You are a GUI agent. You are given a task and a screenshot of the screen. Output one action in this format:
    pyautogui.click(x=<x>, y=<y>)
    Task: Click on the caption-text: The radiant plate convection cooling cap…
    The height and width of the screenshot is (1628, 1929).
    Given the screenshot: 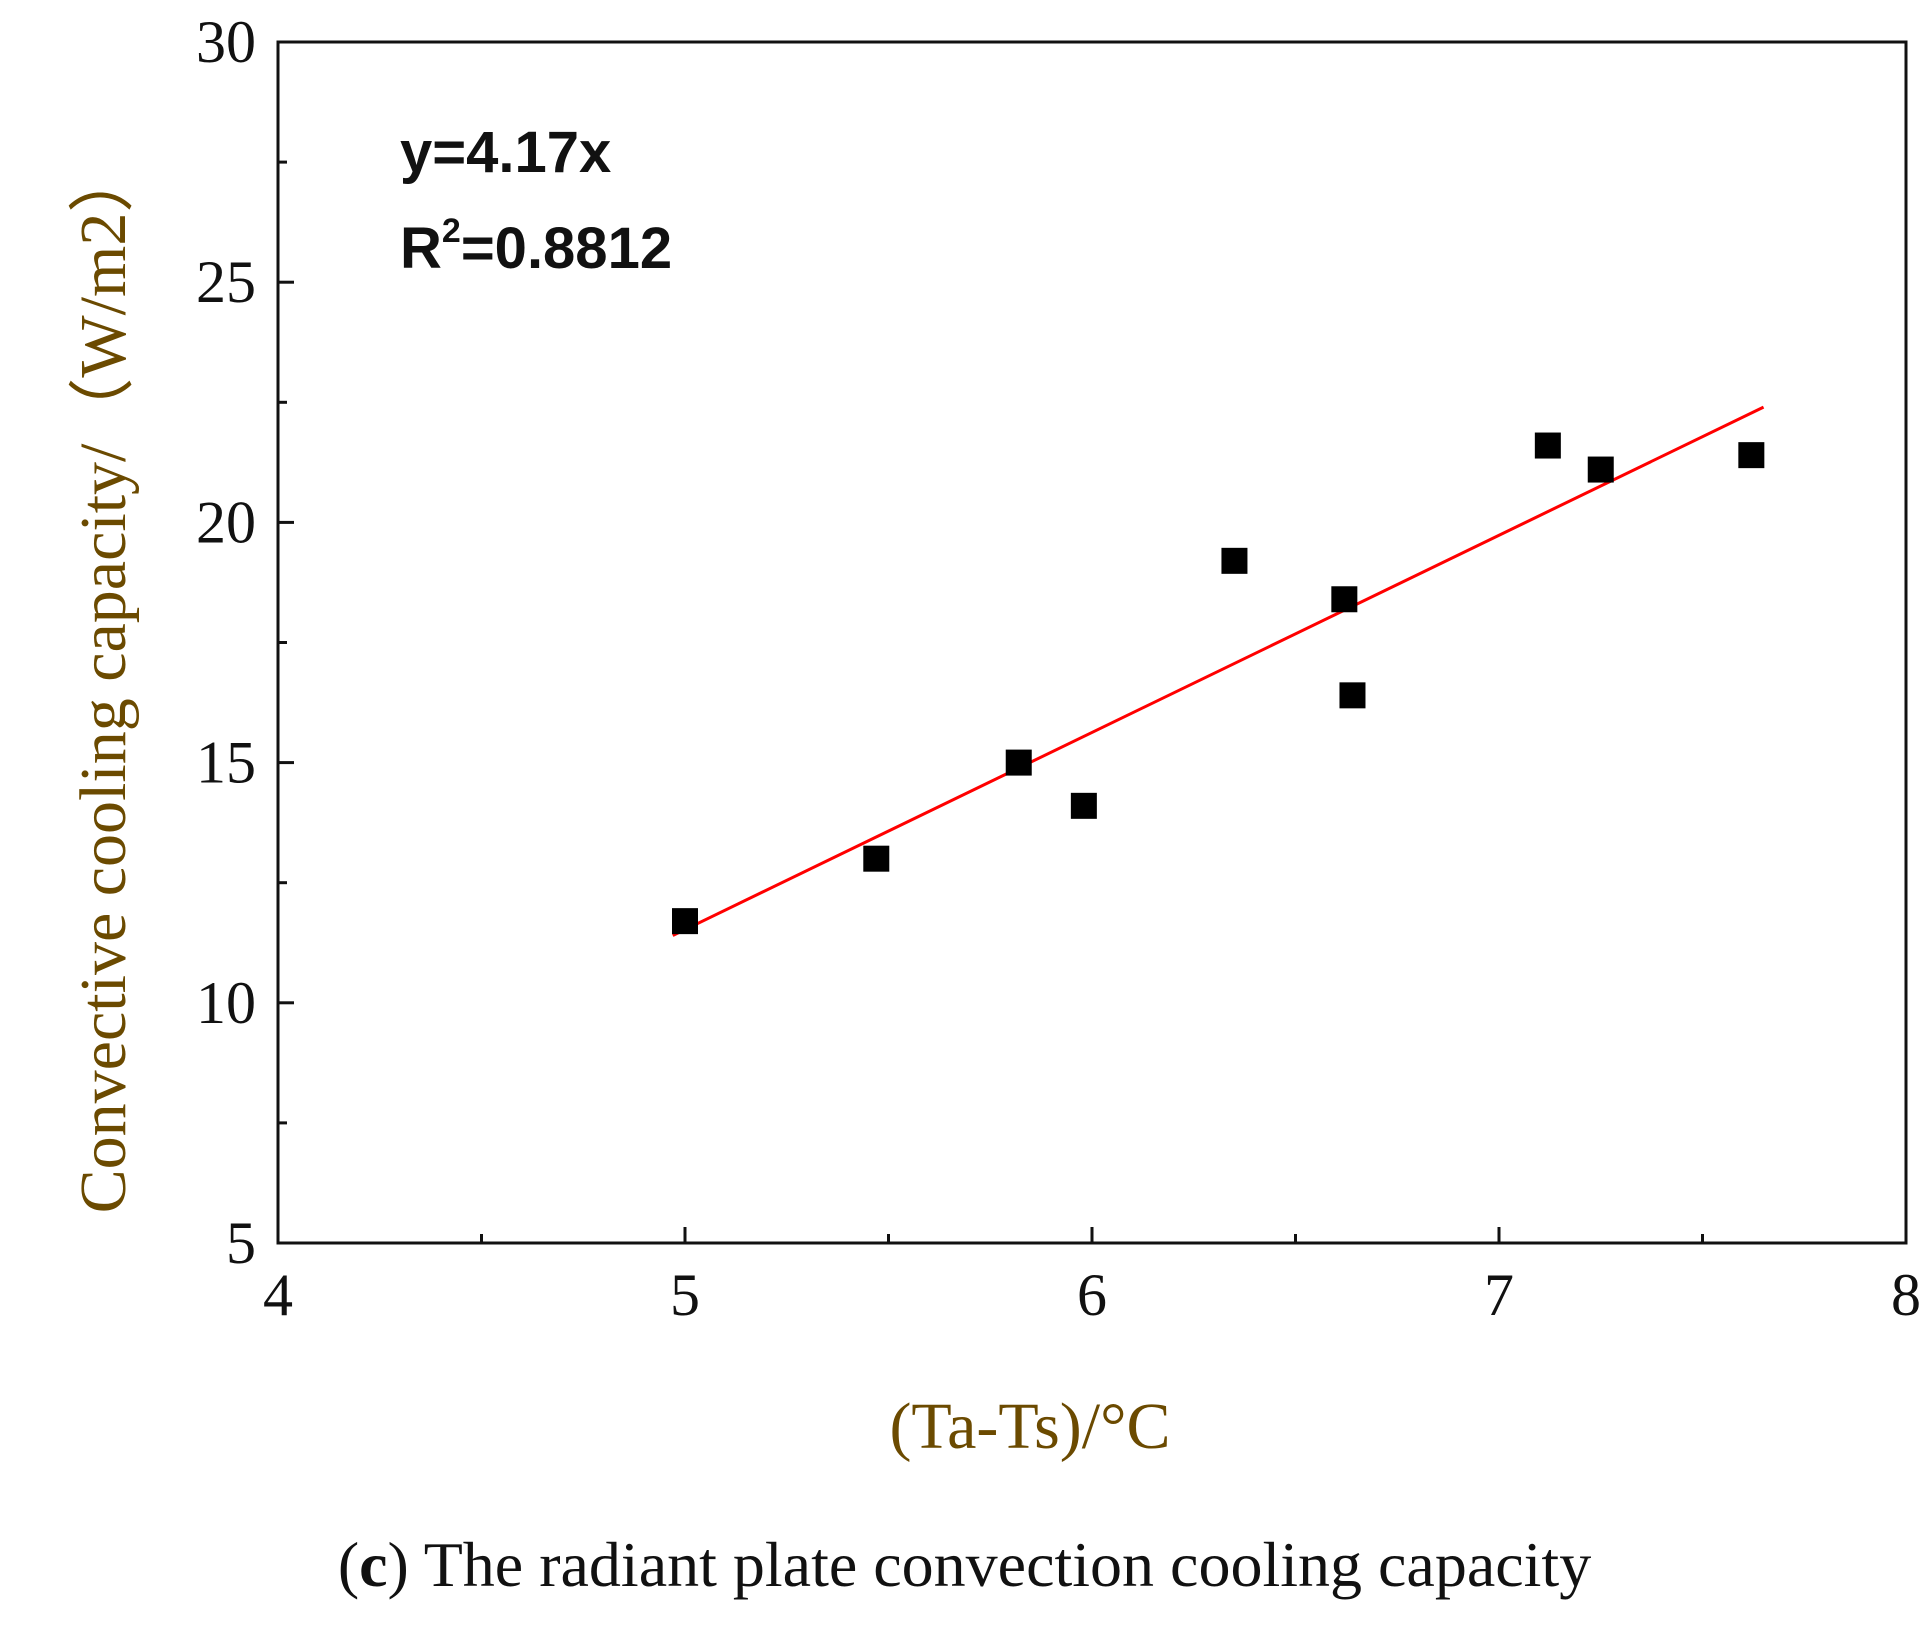 What is the action you would take?
    pyautogui.click(x=1007, y=1564)
    